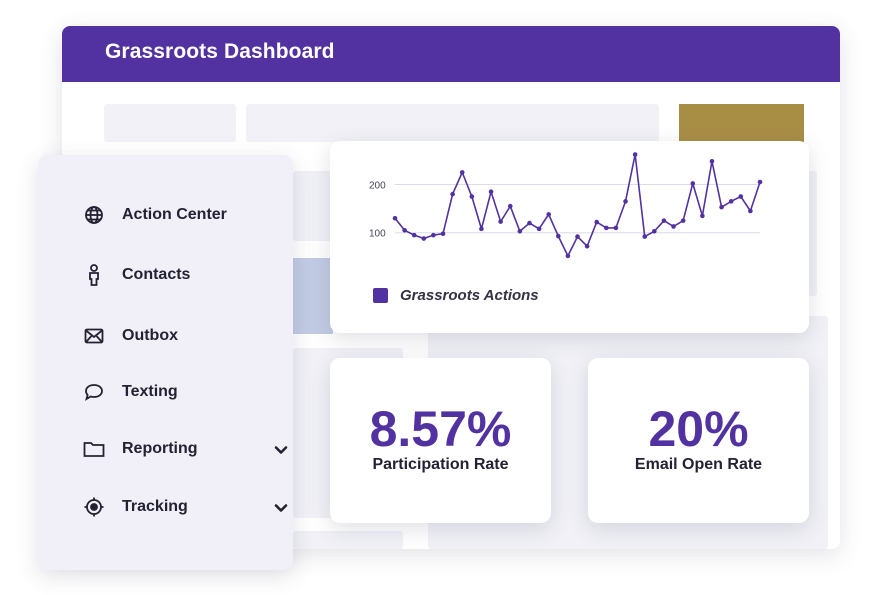 This screenshot has width=877, height=595. What do you see at coordinates (94, 275) in the screenshot?
I see `person-icon` at bounding box center [94, 275].